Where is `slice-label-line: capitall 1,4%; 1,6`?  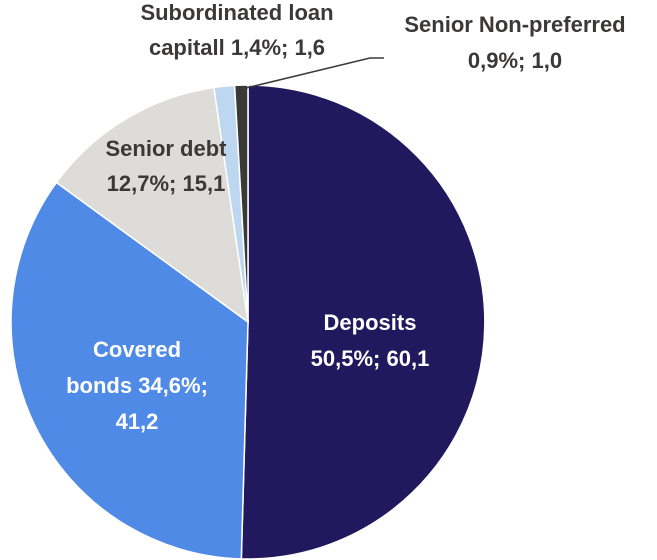 slice-label-line: capitall 1,4%; 1,6 is located at coordinates (237, 47).